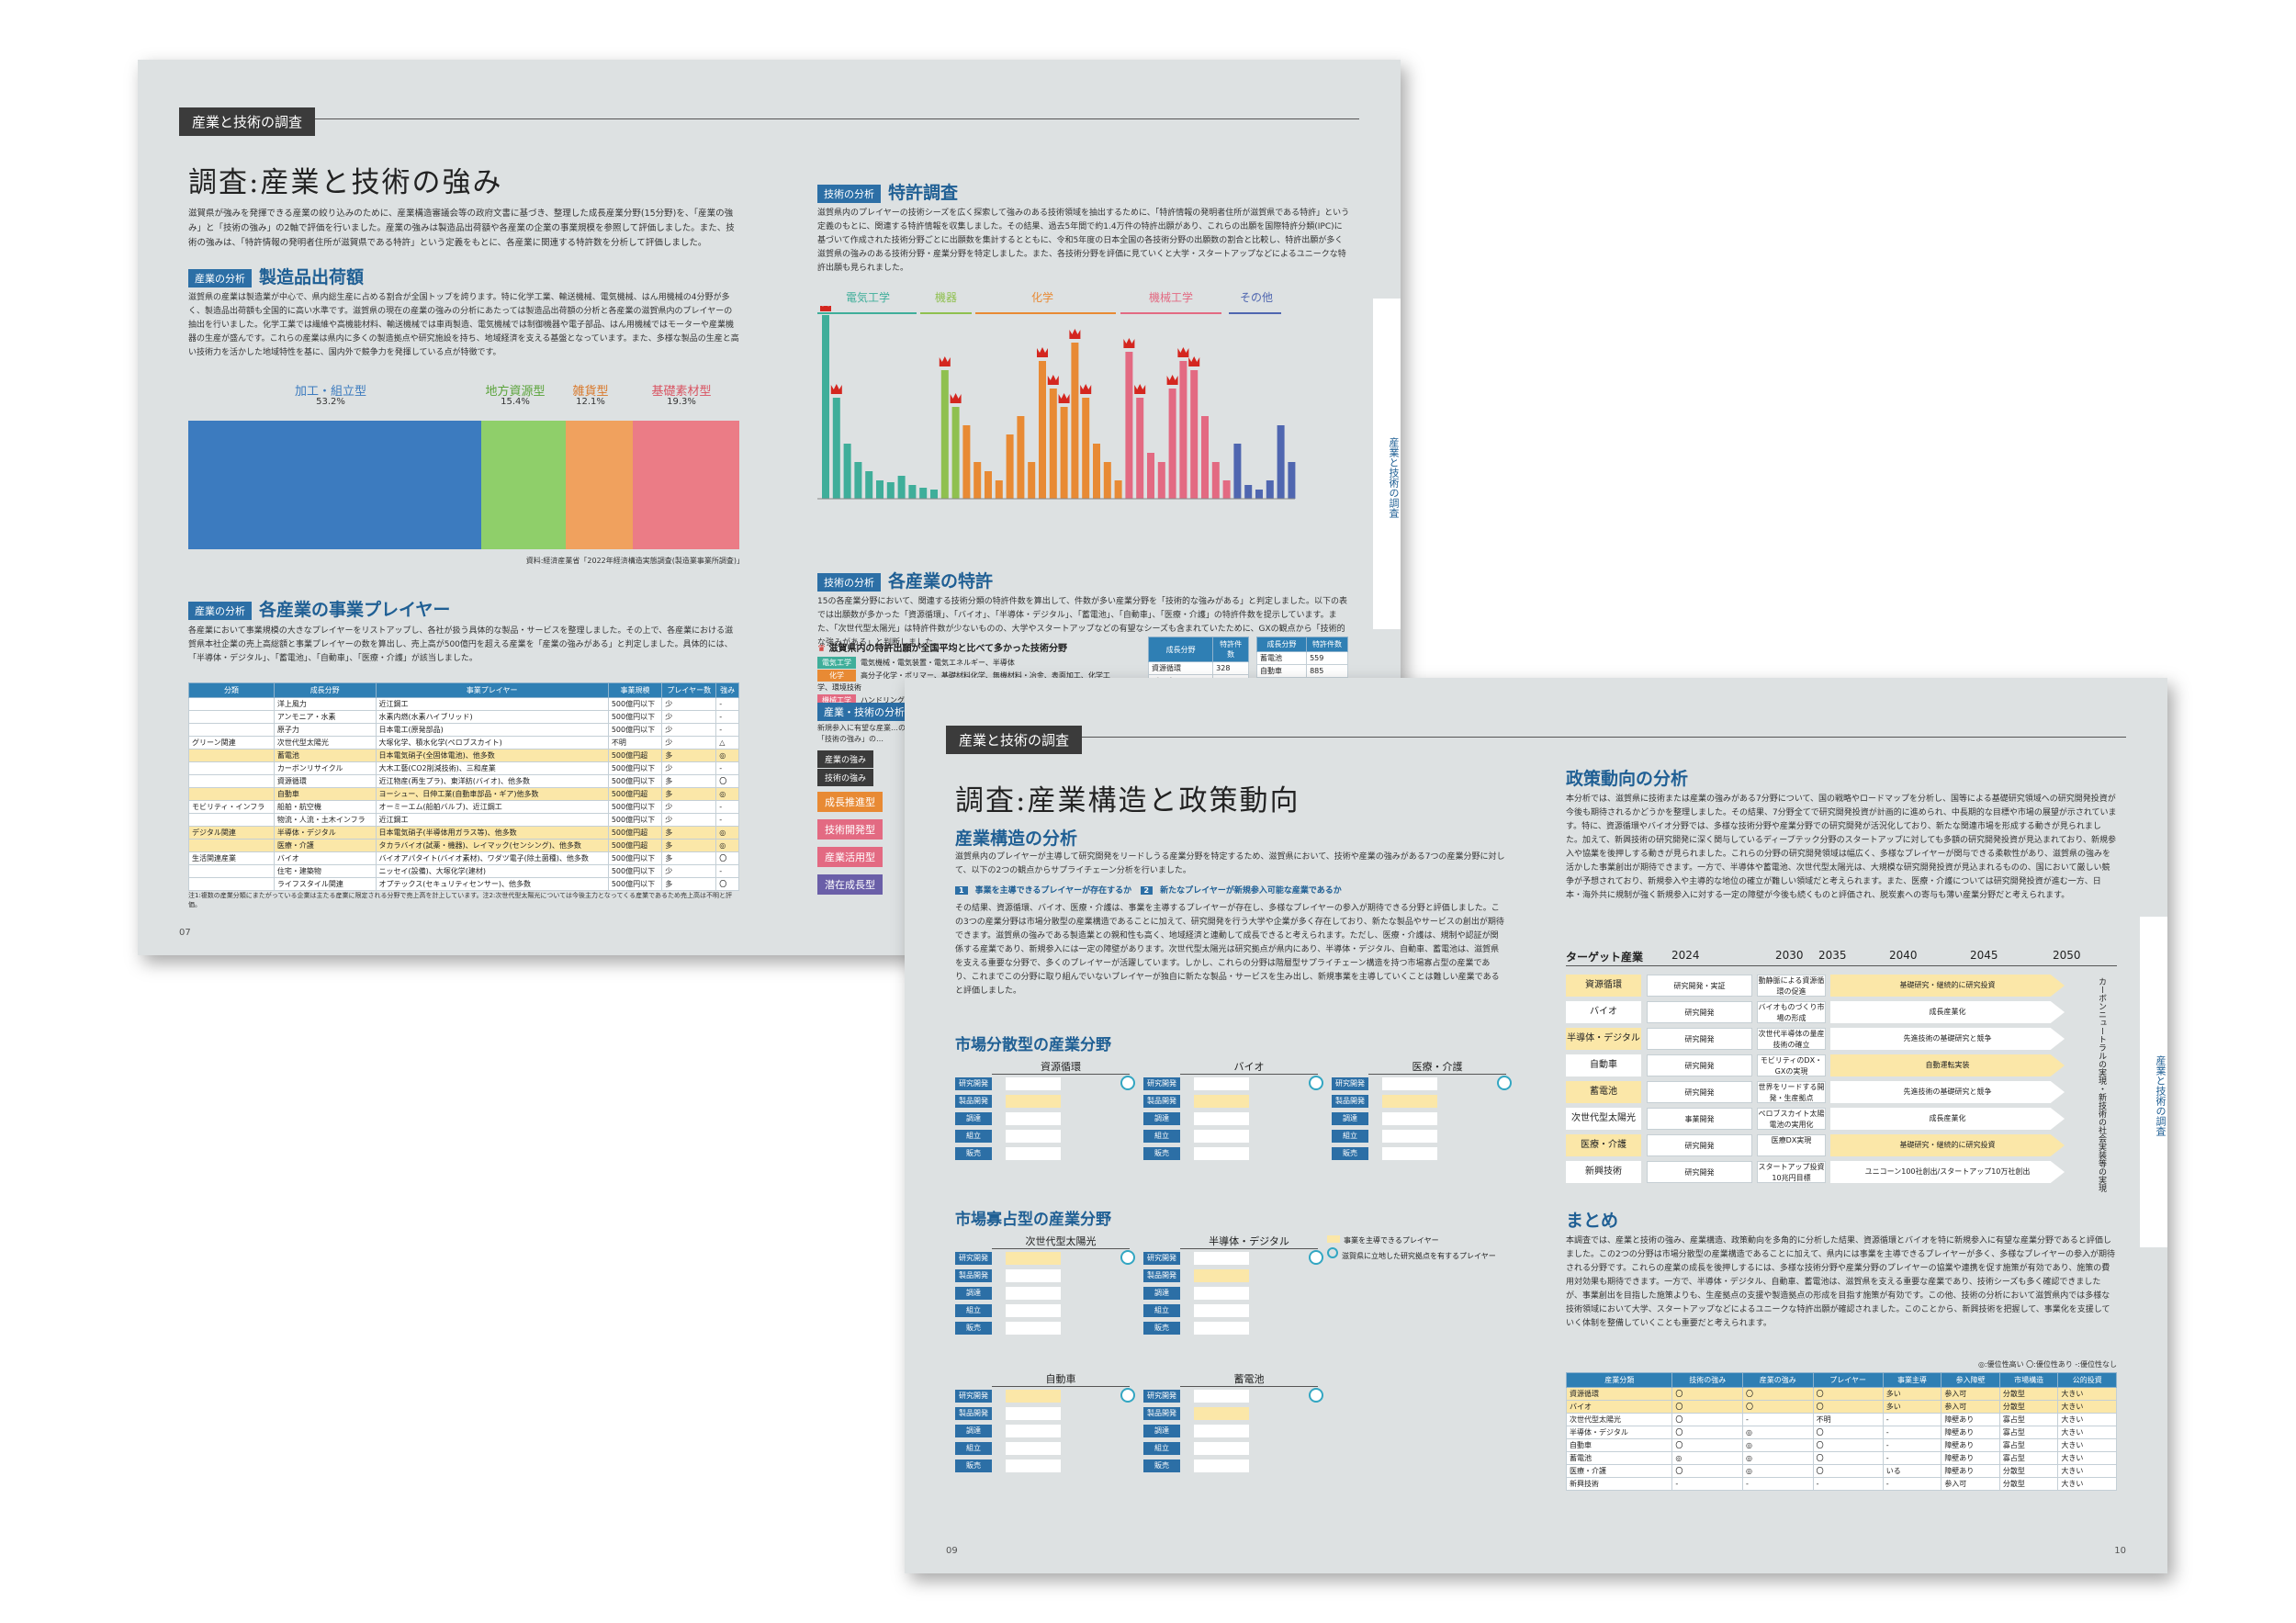  Describe the element at coordinates (492, 807) in the screenshot. I see `table-cell: オーミーエム(船舶バルブ)、近江鋼工` at that location.